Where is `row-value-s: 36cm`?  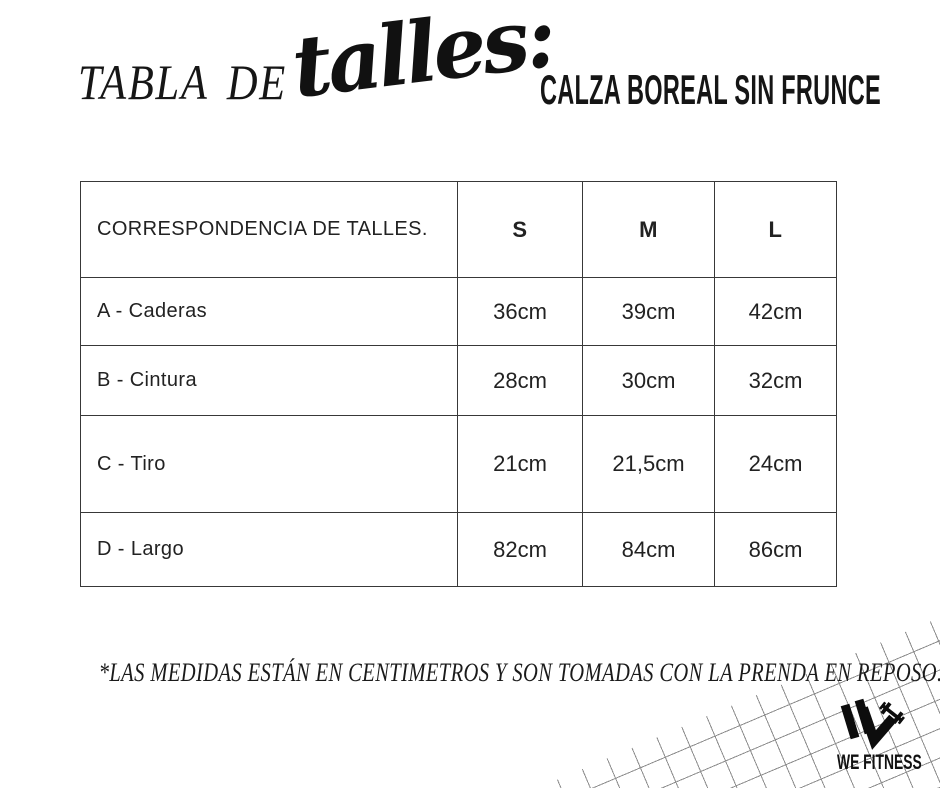
row-value-s: 36cm is located at coordinates (520, 311).